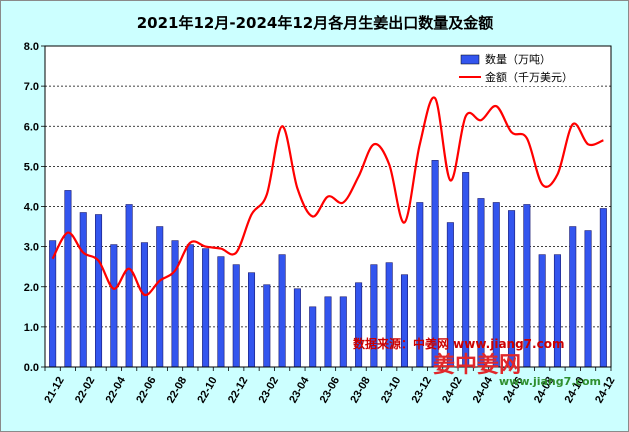 The width and height of the screenshot is (629, 432). What do you see at coordinates (422, 390) in the screenshot?
I see `x-tick-label: 23-12` at bounding box center [422, 390].